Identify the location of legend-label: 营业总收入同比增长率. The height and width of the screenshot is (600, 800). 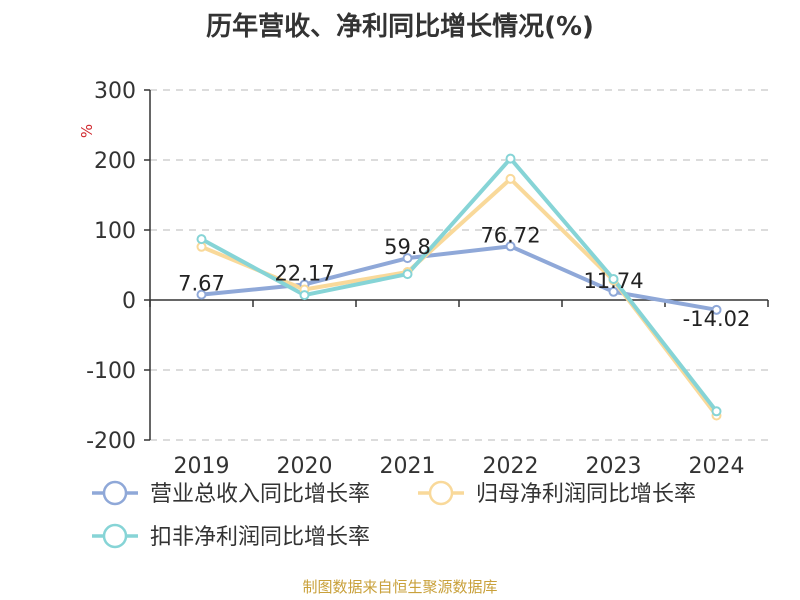
(260, 494).